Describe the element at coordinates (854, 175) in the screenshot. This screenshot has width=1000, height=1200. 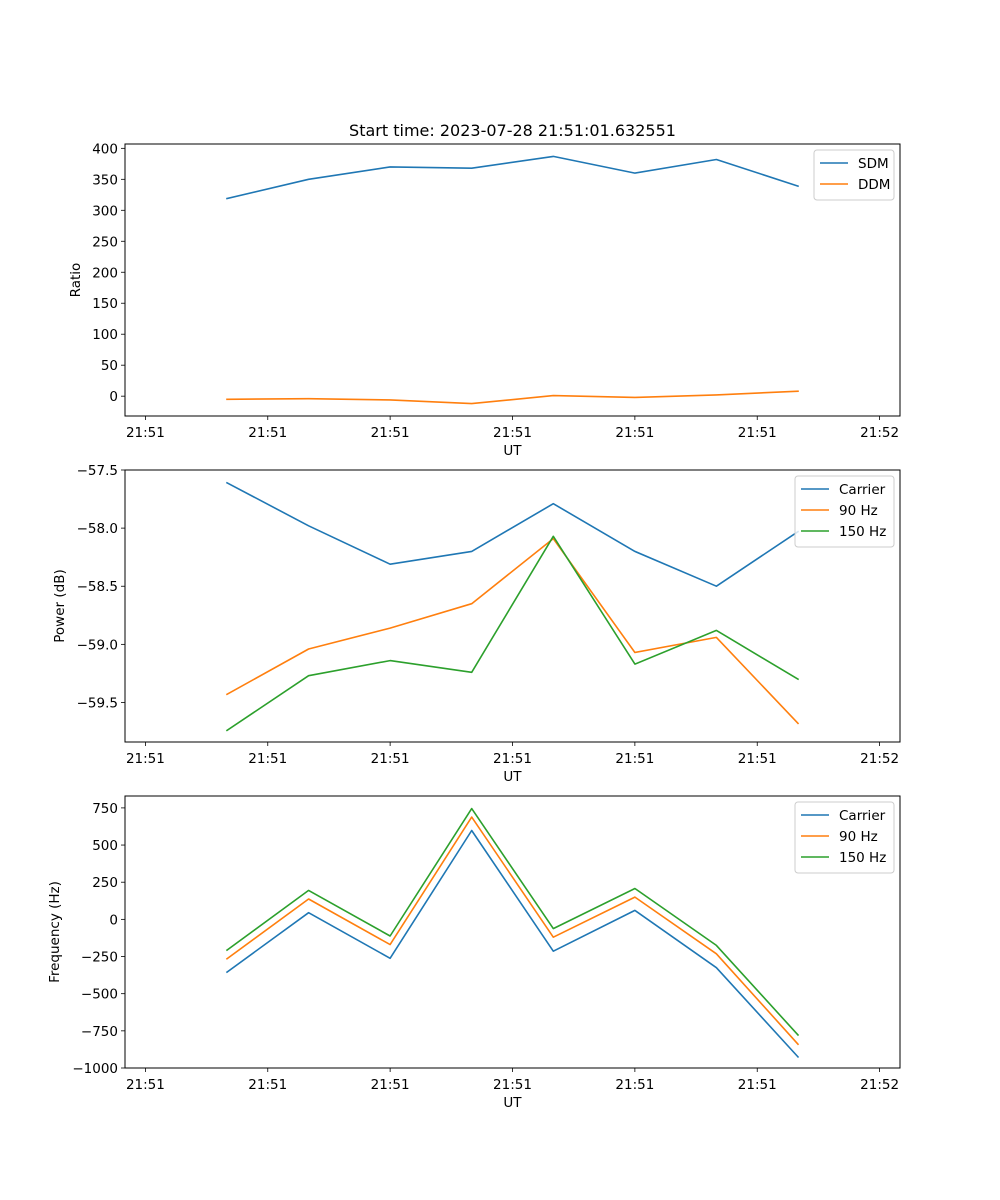
I see `legend: SDM DDM` at that location.